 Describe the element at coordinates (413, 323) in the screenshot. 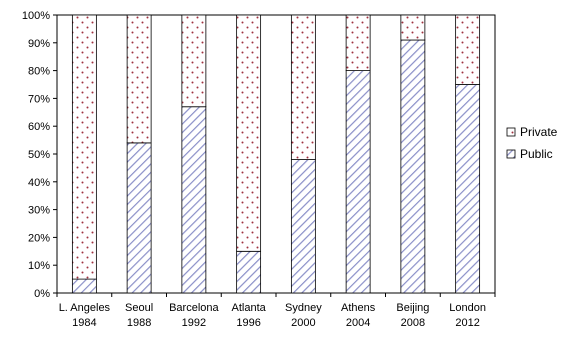

I see `x-category-label: 2008` at that location.